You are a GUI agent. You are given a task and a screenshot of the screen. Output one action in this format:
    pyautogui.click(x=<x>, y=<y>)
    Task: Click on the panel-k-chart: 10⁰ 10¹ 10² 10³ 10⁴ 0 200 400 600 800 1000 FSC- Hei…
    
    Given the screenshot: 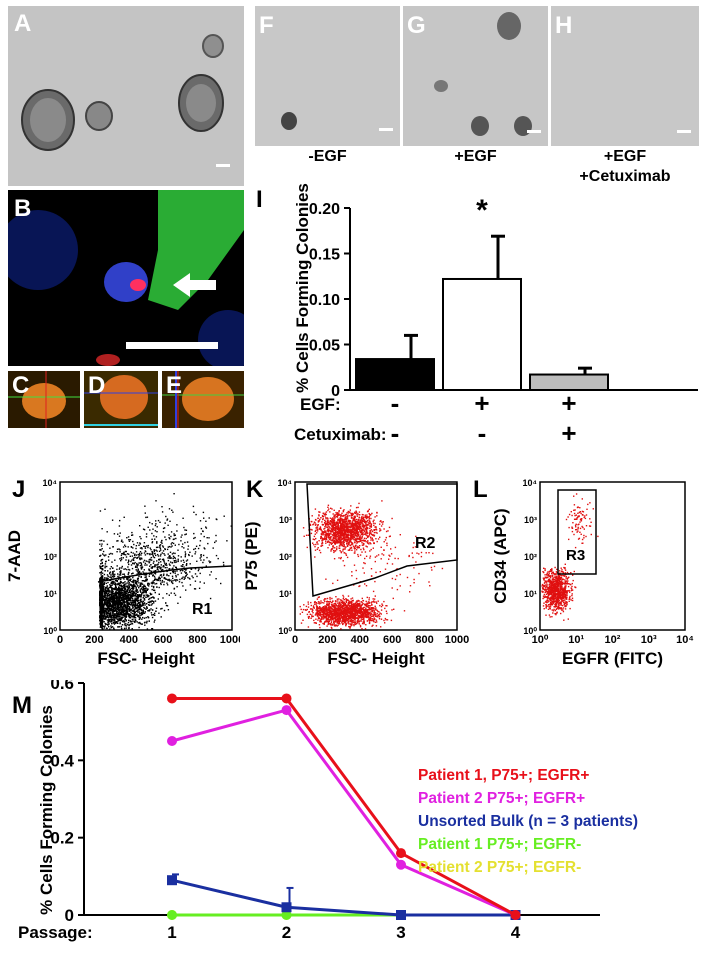 What is the action you would take?
    pyautogui.click(x=355, y=573)
    